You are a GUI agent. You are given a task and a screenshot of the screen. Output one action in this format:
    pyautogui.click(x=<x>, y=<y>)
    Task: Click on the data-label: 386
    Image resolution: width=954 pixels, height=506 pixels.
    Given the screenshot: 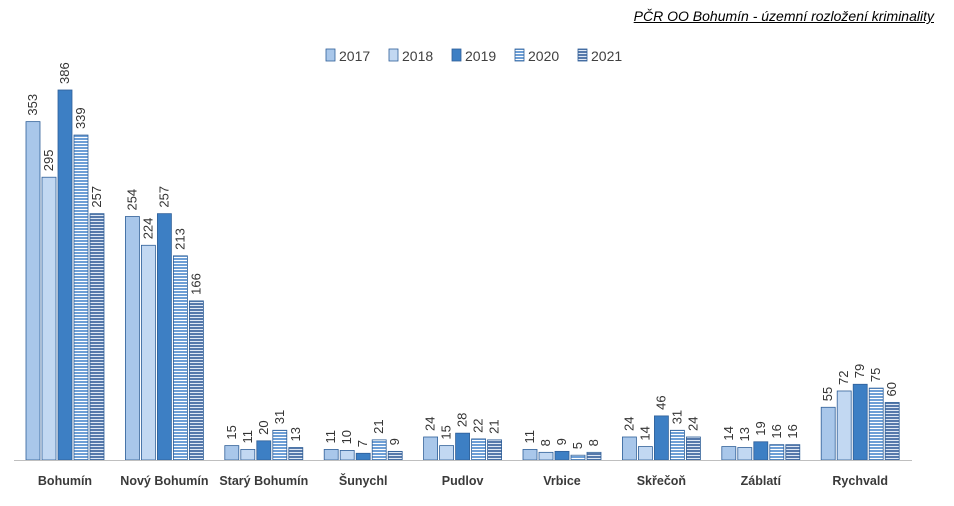 What is the action you would take?
    pyautogui.click(x=64, y=73)
    